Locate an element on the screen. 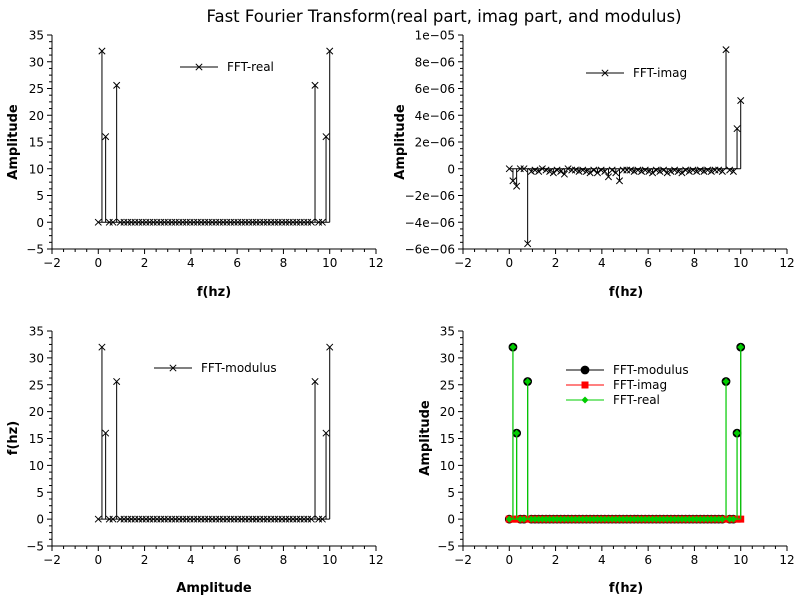 Image resolution: width=800 pixels, height=600 pixels. y-tick-label: 10 is located at coordinates (447, 466).